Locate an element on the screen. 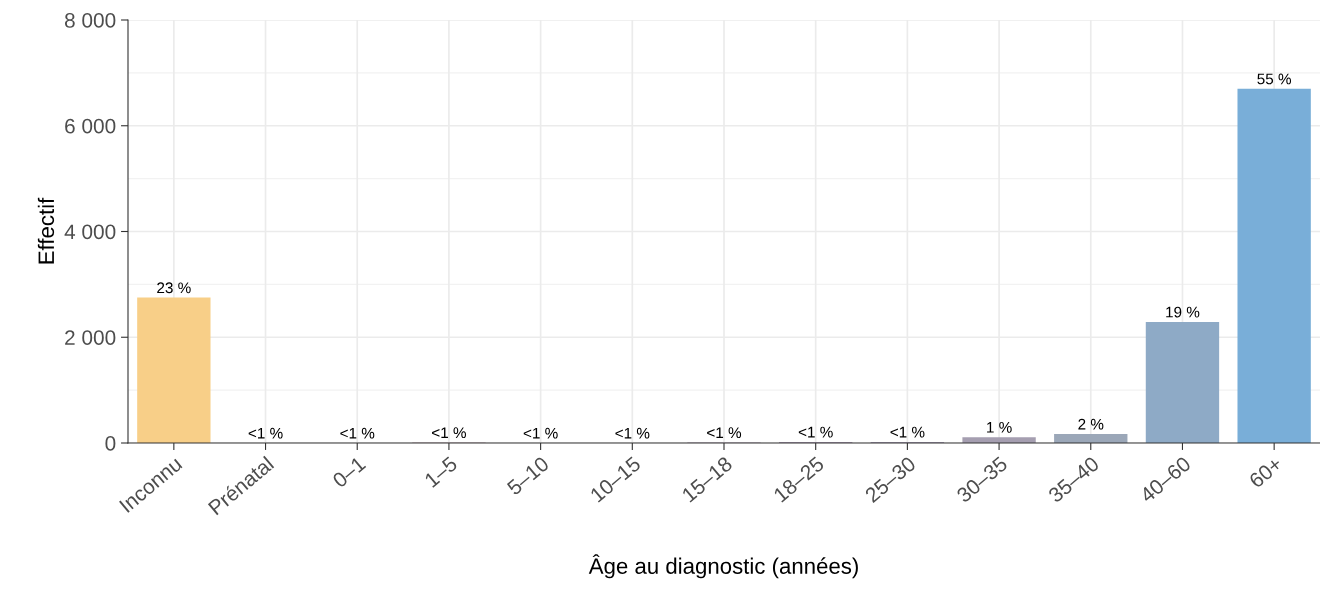  y-axis-title: Effectif is located at coordinates (46, 230).